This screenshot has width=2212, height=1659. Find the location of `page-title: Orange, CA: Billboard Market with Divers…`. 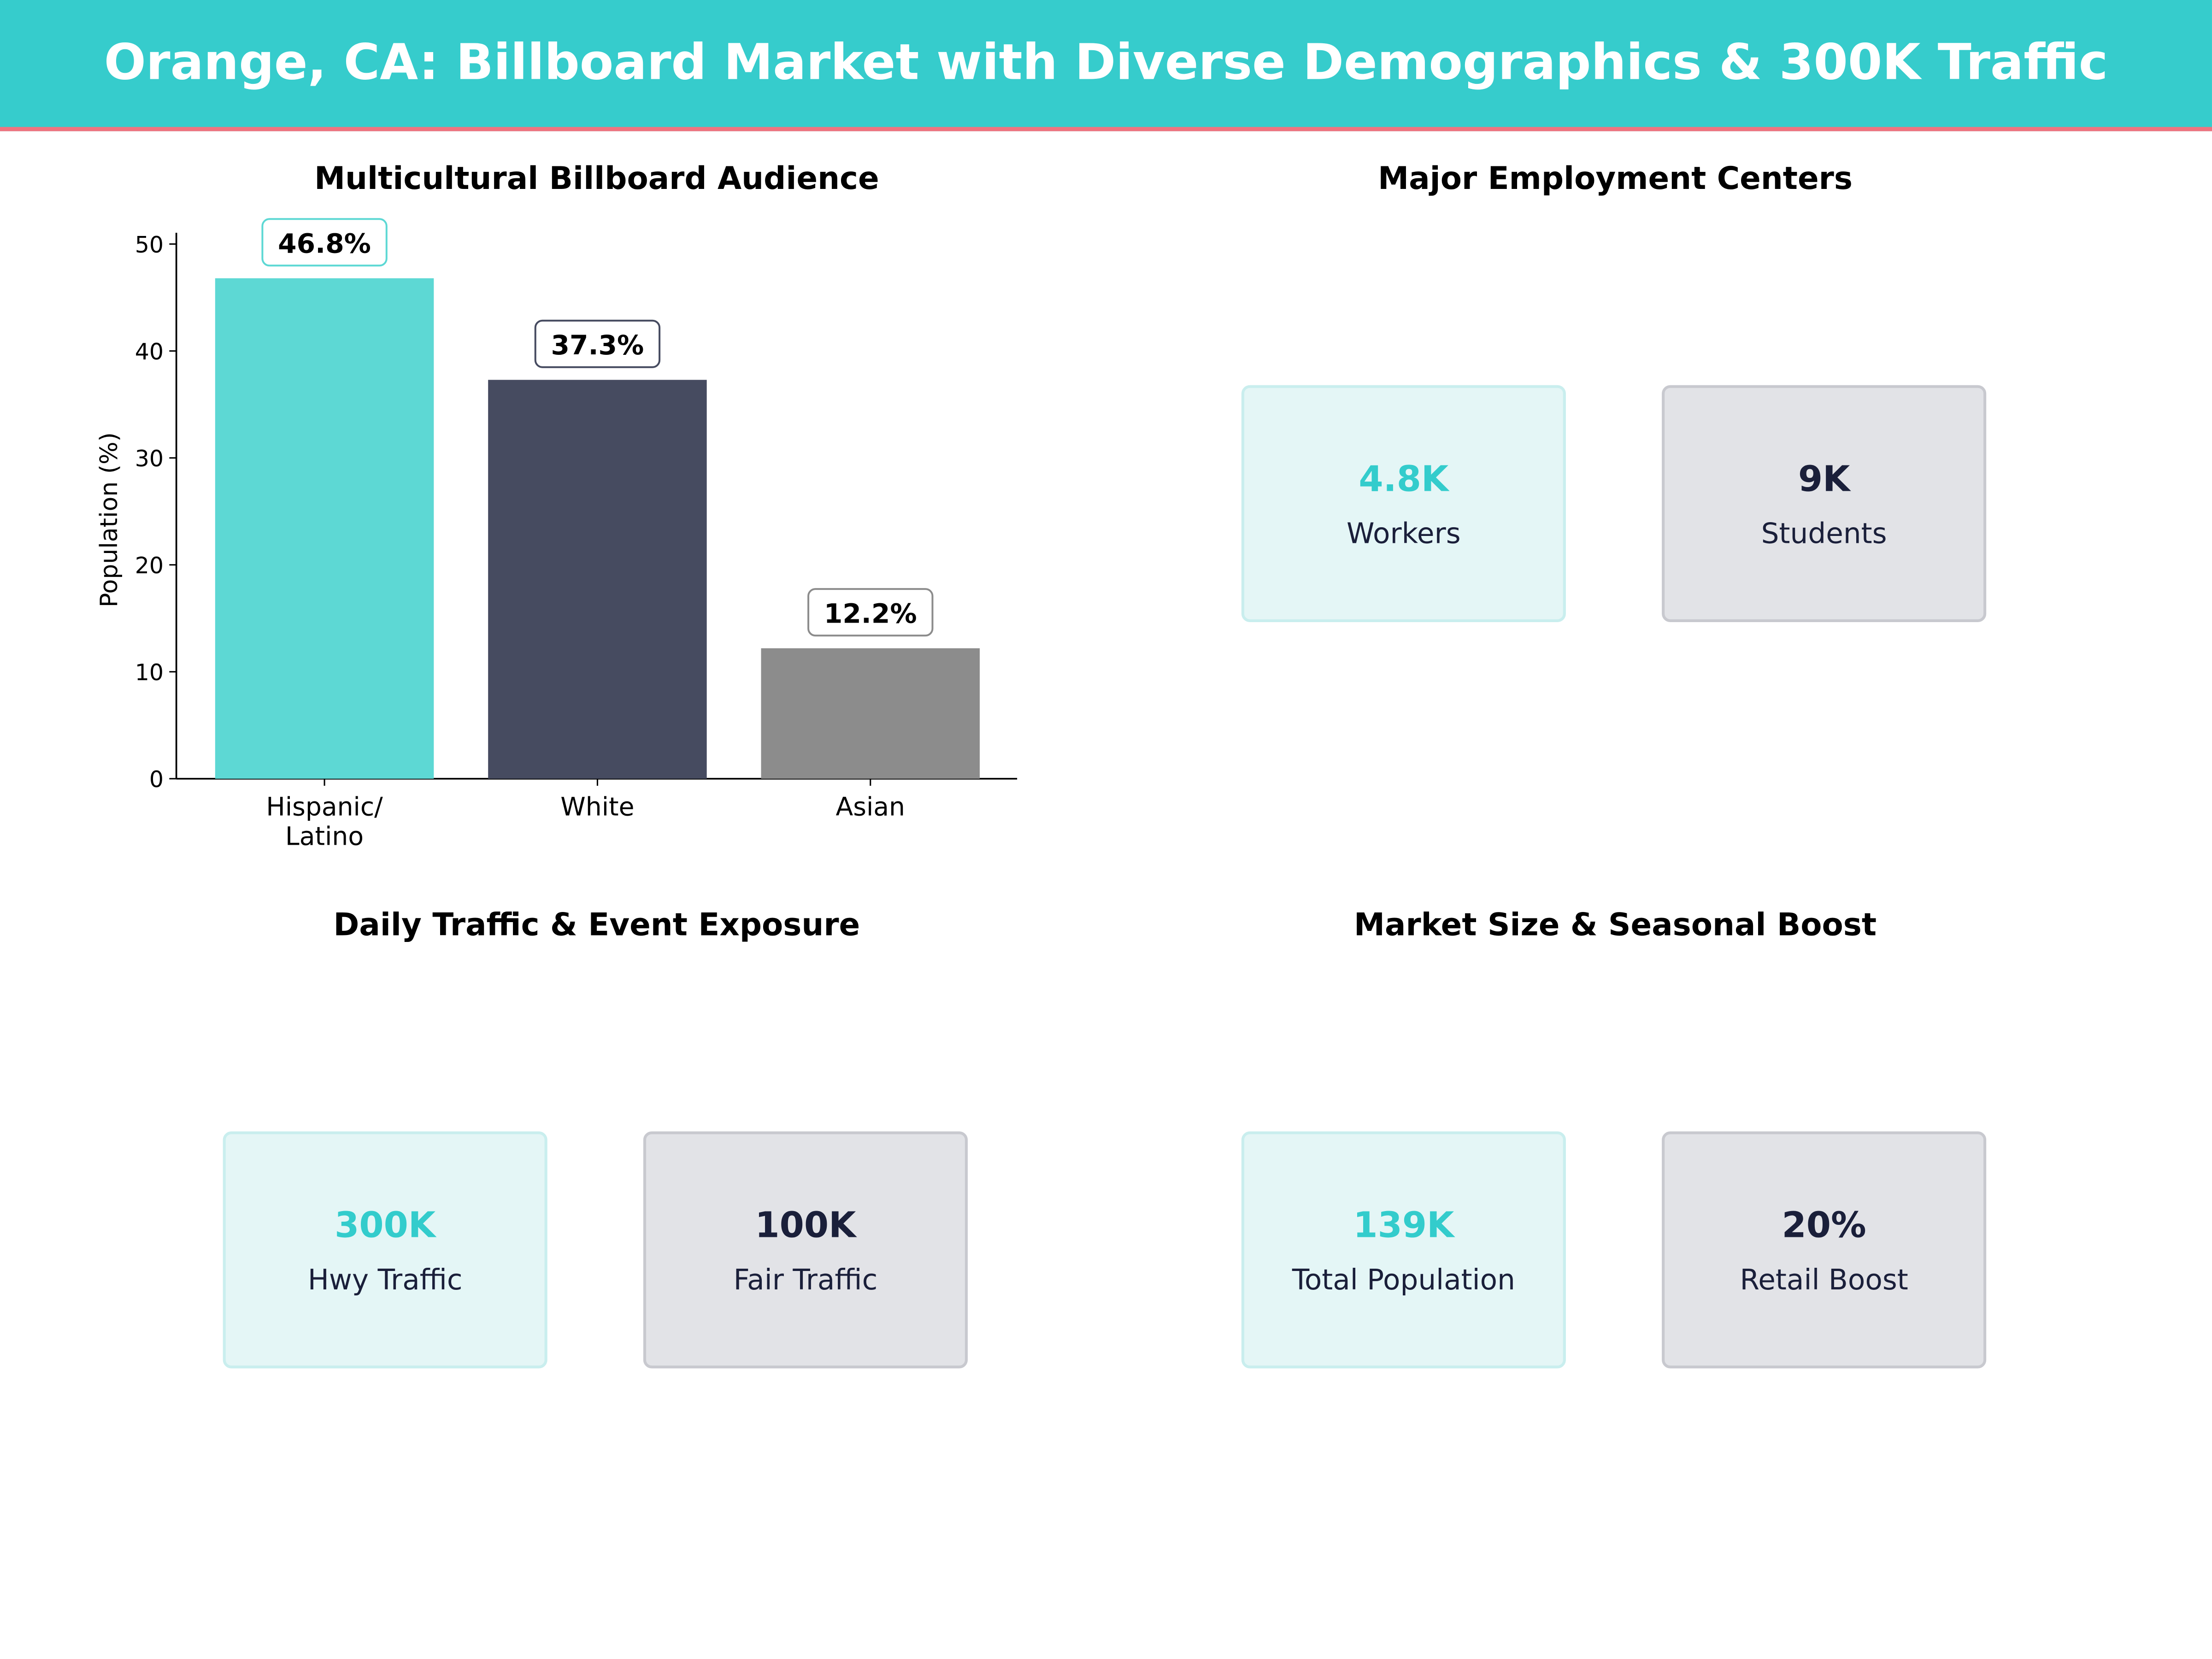

page-title: Orange, CA: Billboard Market with Divers… is located at coordinates (1106, 63).